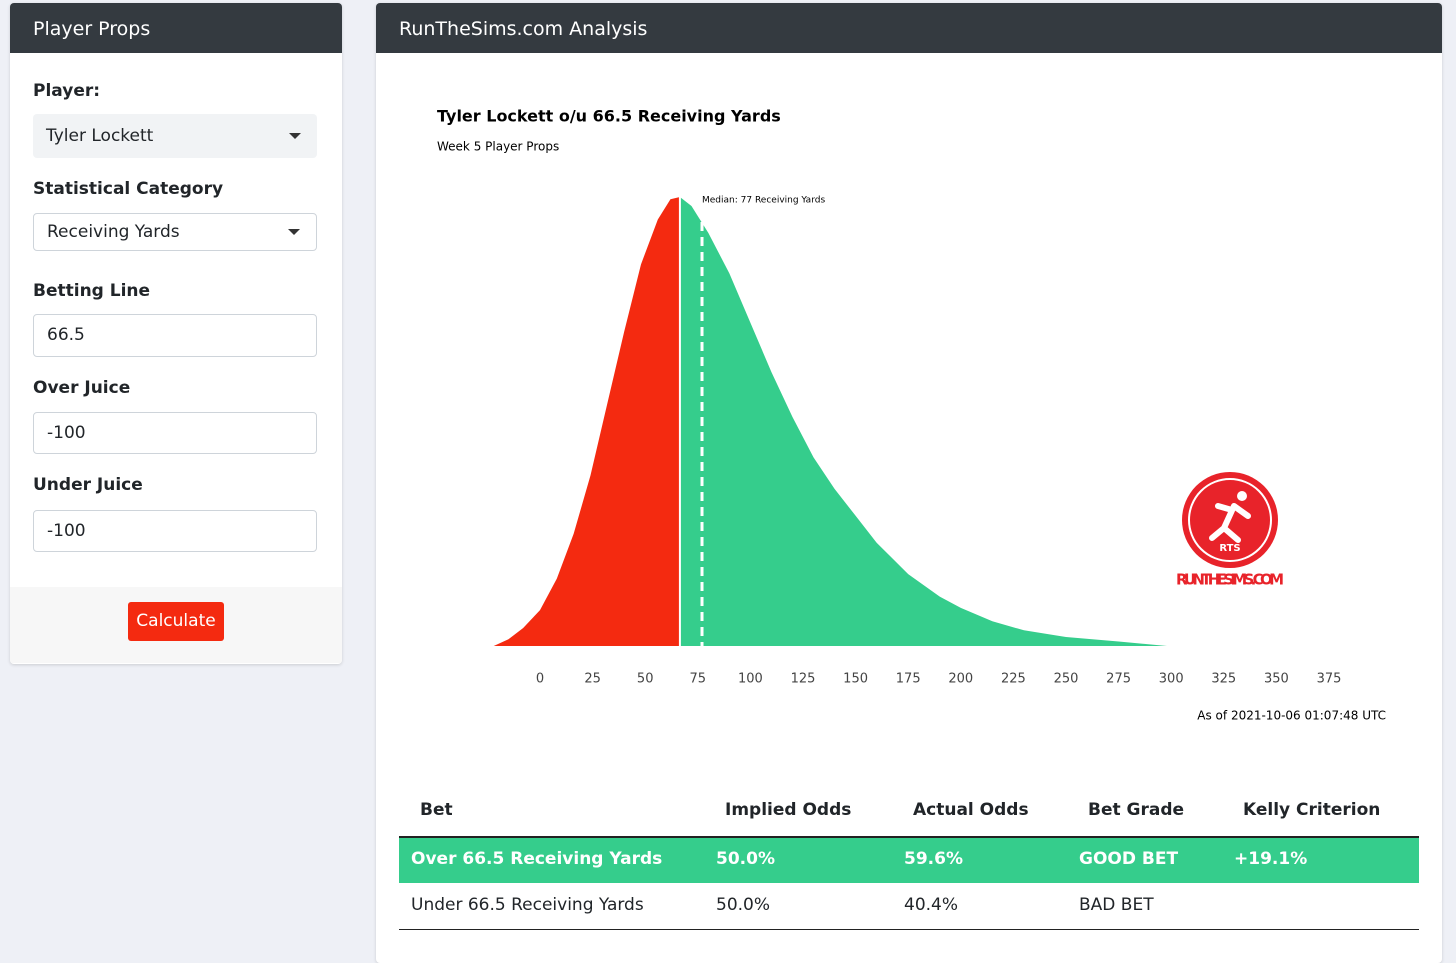 This screenshot has height=963, width=1456. I want to click on over-input: -100, so click(175, 433).